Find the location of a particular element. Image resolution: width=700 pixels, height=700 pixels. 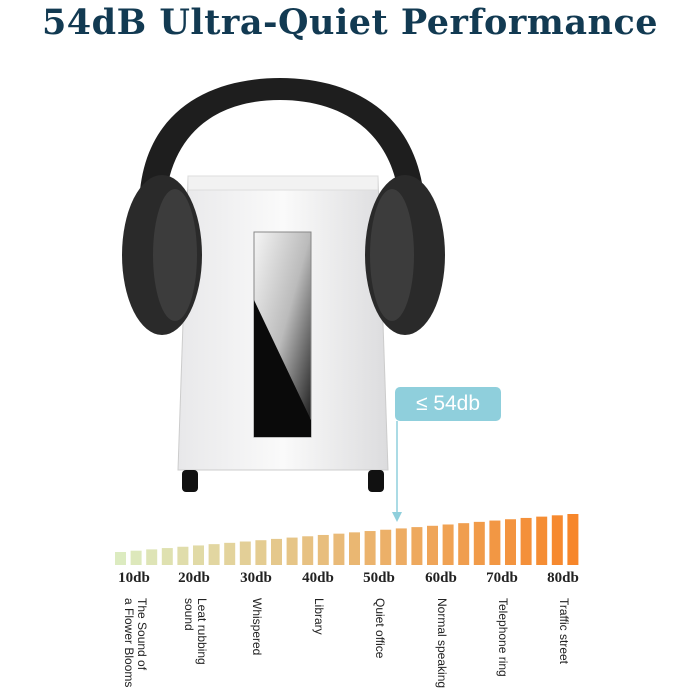

db-tick-label: 40db is located at coordinates (318, 578).